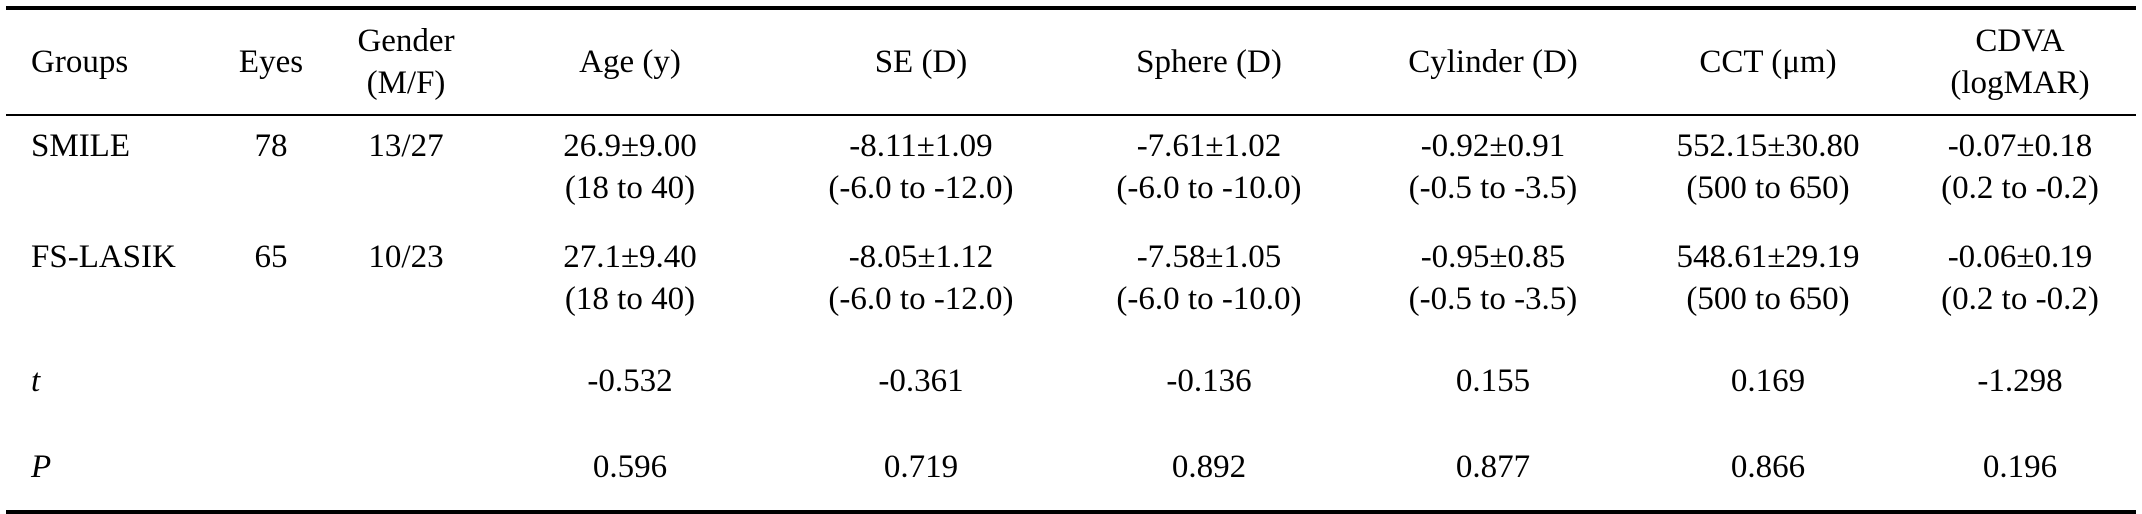 This screenshot has height=514, width=2142. What do you see at coordinates (1209, 467) in the screenshot?
I see `cell-sphere: 0.892` at bounding box center [1209, 467].